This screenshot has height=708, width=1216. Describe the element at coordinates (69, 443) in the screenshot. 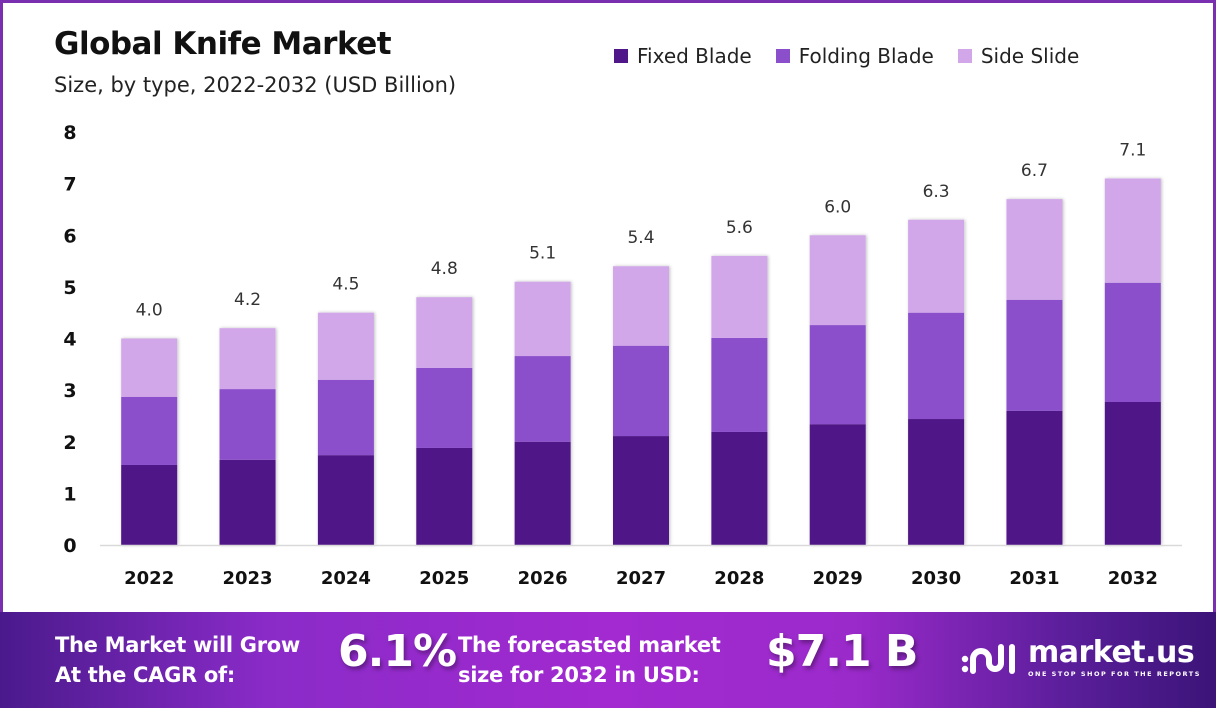

I see `y-tick-label: 2` at that location.